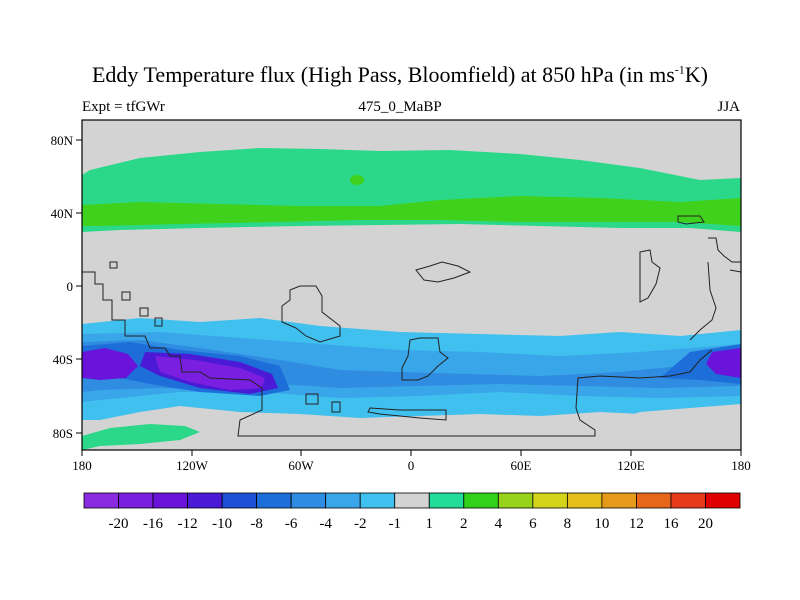 Image resolution: width=800 pixels, height=600 pixels. What do you see at coordinates (568, 524) in the screenshot?
I see `colorbar-label: 8` at bounding box center [568, 524].